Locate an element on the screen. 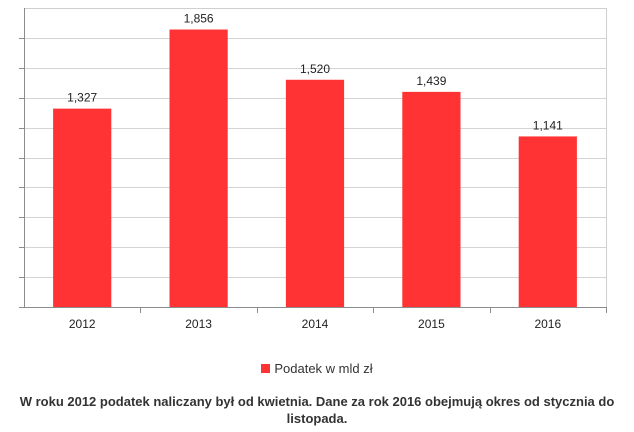  legend: Podatek w mld zł is located at coordinates (317, 368).